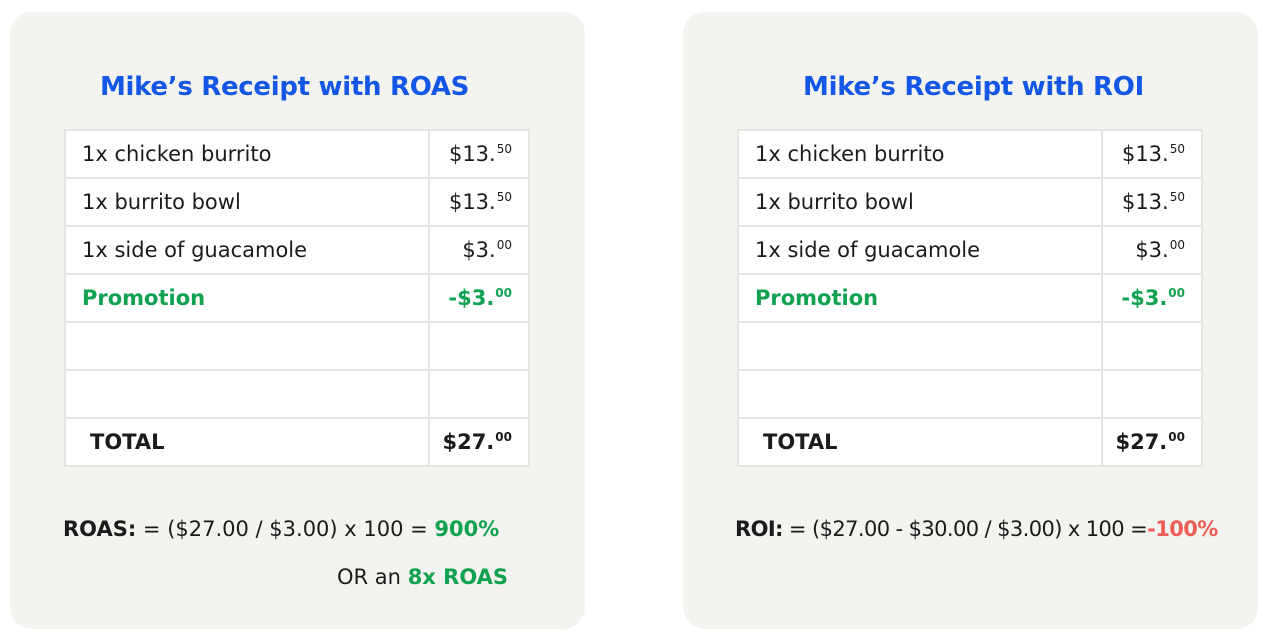 This screenshot has width=1270, height=640. What do you see at coordinates (467, 529) in the screenshot?
I see `formula-result: 900%` at bounding box center [467, 529].